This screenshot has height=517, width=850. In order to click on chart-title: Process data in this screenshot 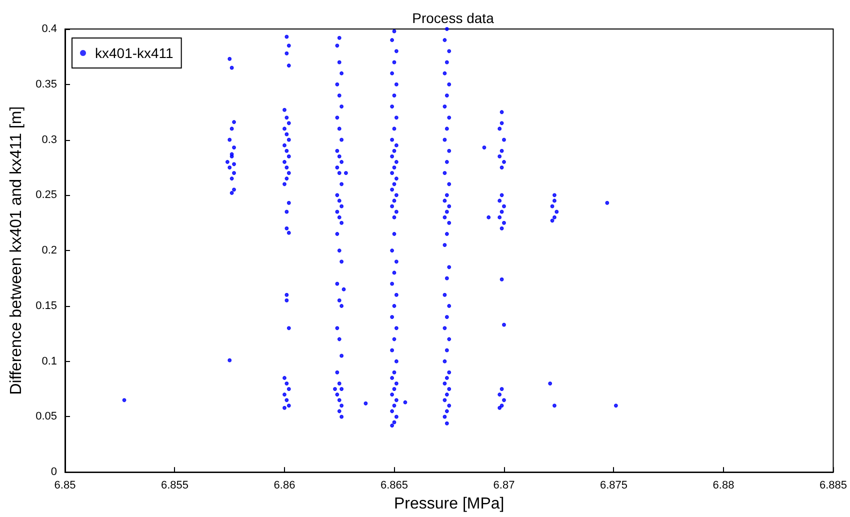, I will do `click(453, 18)`.